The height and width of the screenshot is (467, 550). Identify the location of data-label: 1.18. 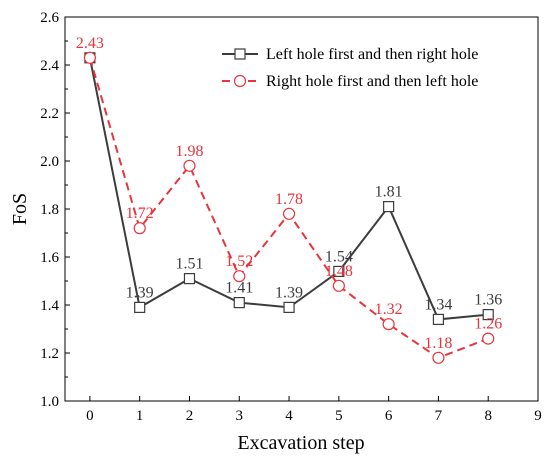
(438, 343).